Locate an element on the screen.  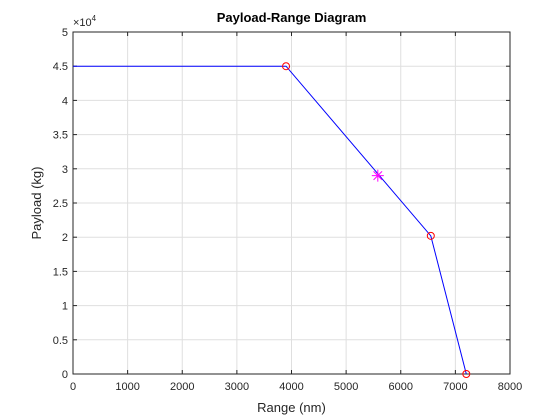
y-tick-label: 0 is located at coordinates (65, 375).